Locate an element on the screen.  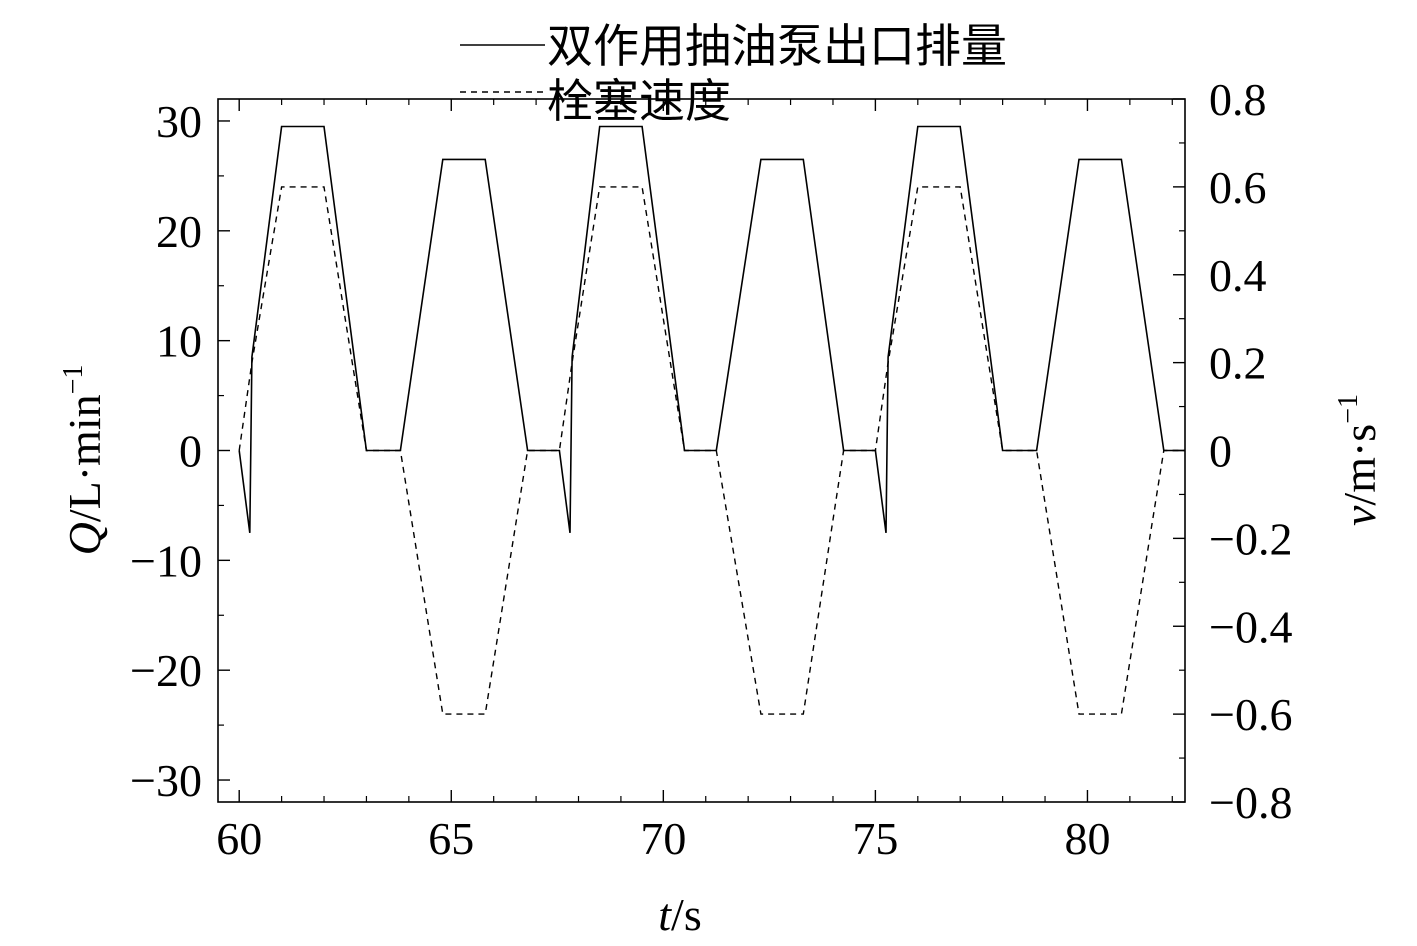
y-right-tick-label-0.2: 0.2 is located at coordinates (1238, 363).